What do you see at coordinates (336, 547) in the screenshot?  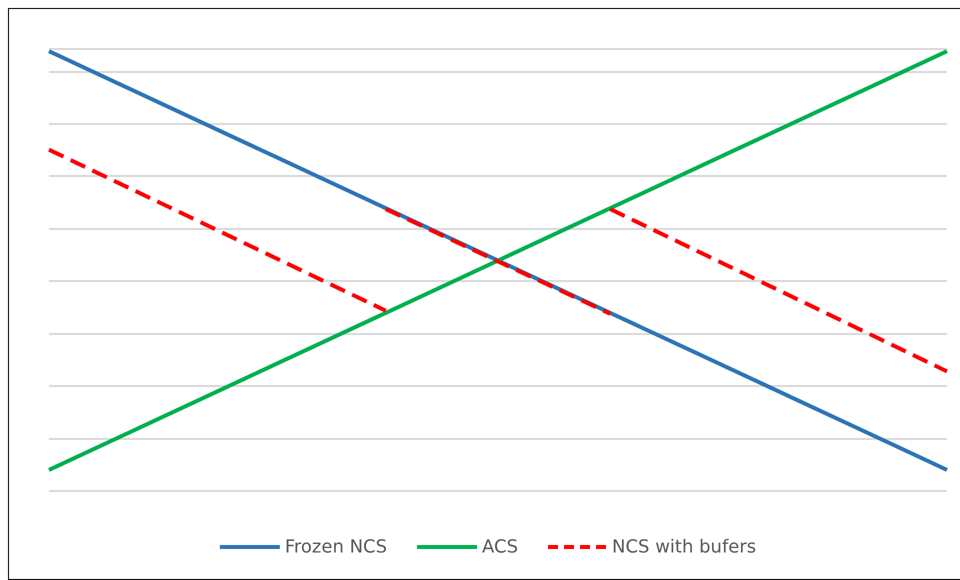 I see `legend-label: Frozen NCS` at bounding box center [336, 547].